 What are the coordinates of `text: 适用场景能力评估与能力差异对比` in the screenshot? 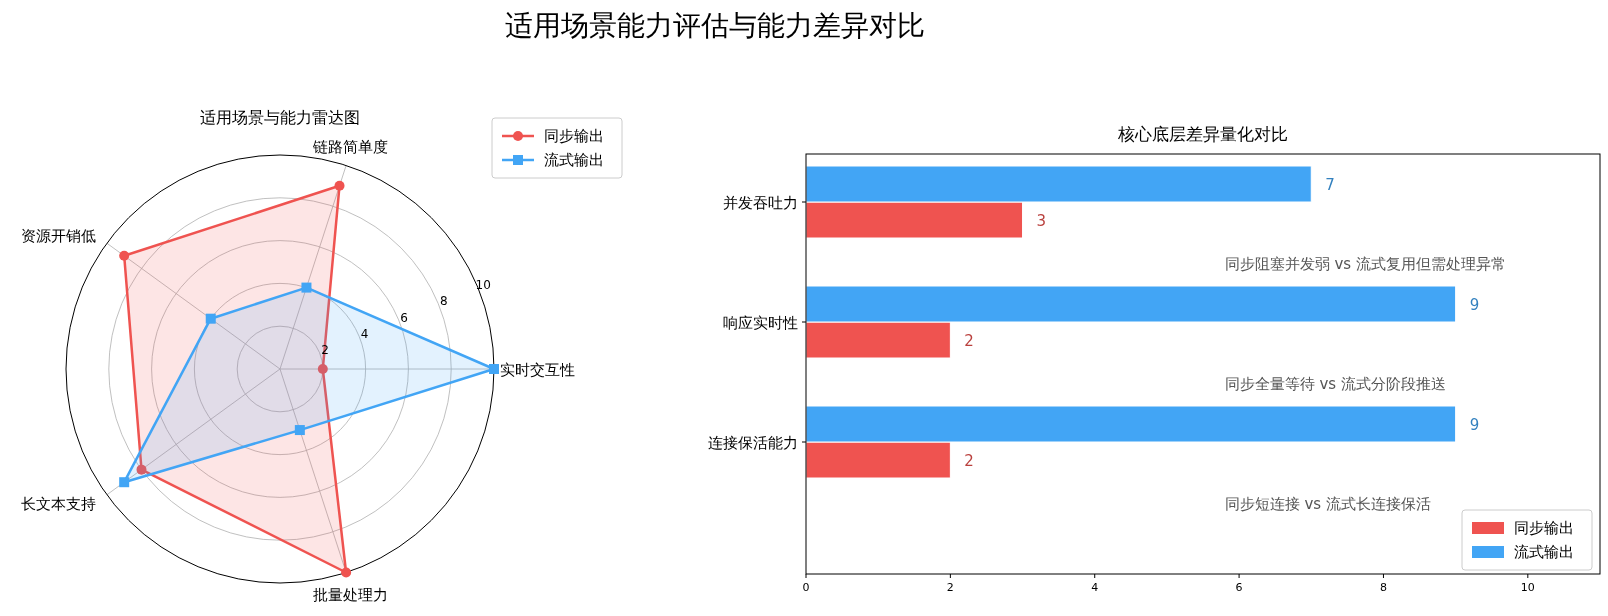 It's located at (715, 25).